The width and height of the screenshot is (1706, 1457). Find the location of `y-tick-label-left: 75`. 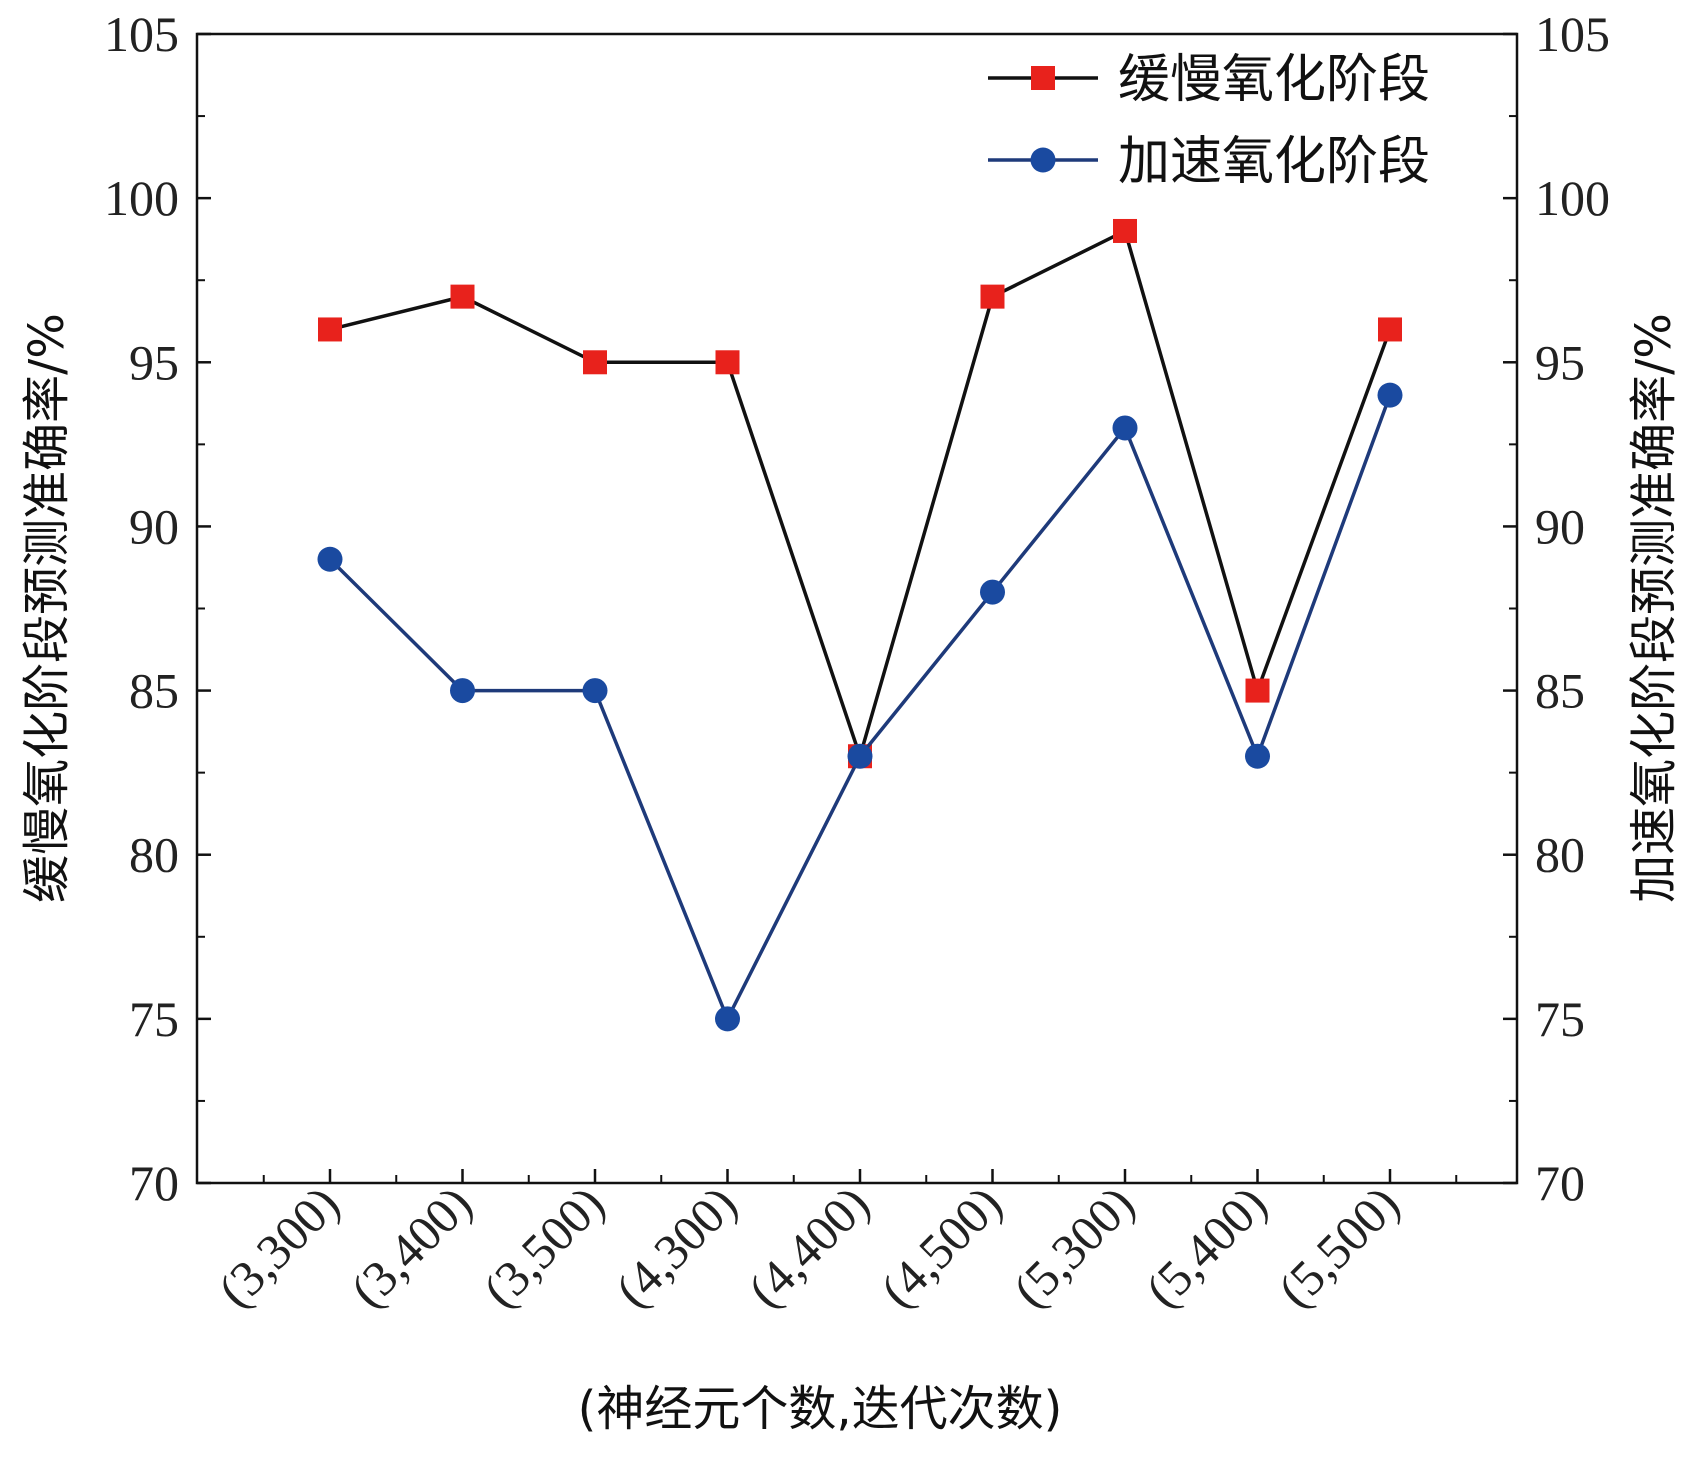

y-tick-label-left: 75 is located at coordinates (154, 1019).